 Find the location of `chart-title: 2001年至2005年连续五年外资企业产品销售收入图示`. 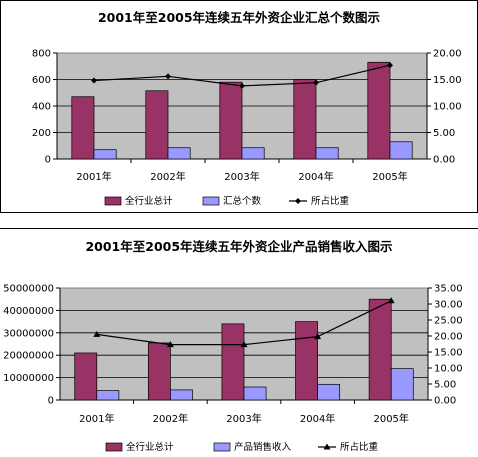

chart-title: 2001年至2005年连续五年外资企业产品销售收入图示 is located at coordinates (239, 246).